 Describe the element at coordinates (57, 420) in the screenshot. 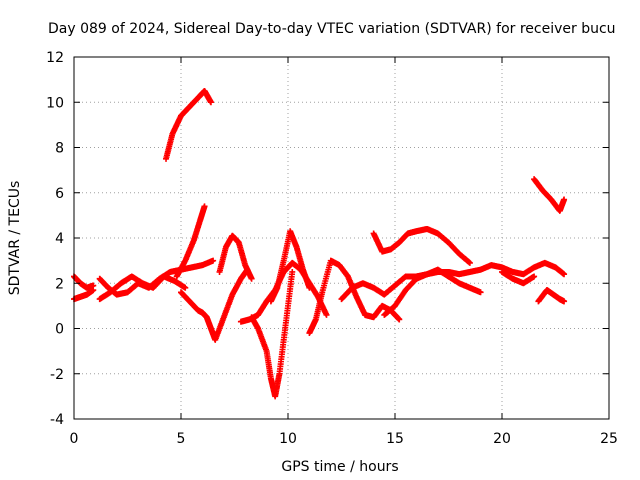

I see `y-tick-label: -4` at that location.